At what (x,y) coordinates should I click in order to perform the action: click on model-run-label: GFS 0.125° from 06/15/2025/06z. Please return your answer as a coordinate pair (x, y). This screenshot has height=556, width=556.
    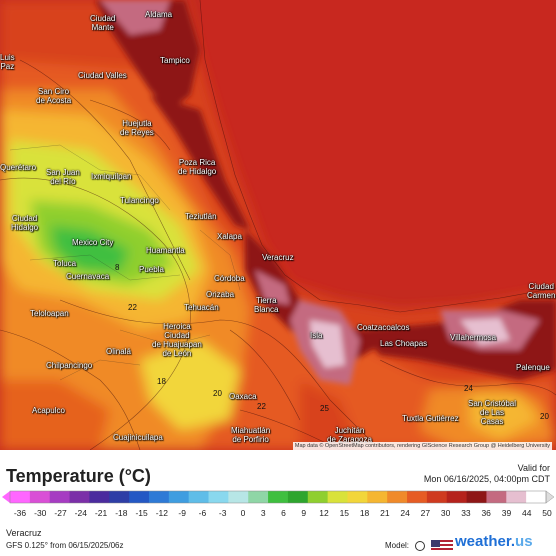
    Looking at the image, I should click on (65, 545).